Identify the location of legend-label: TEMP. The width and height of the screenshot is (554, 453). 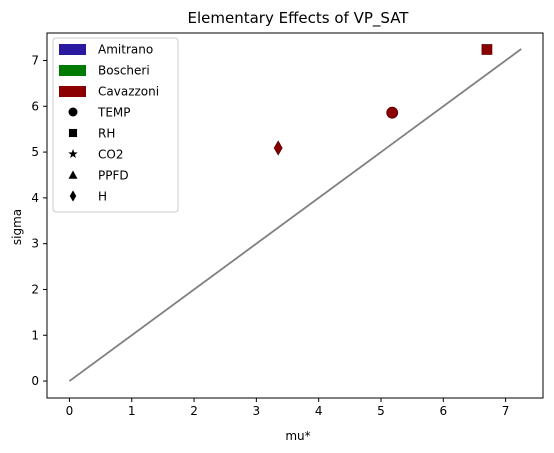
(114, 113).